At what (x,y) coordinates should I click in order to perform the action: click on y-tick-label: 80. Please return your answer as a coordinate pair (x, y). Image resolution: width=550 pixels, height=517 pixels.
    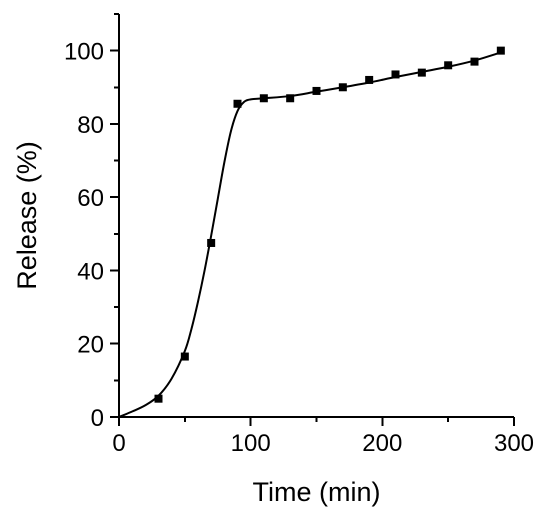
    Looking at the image, I should click on (90, 125).